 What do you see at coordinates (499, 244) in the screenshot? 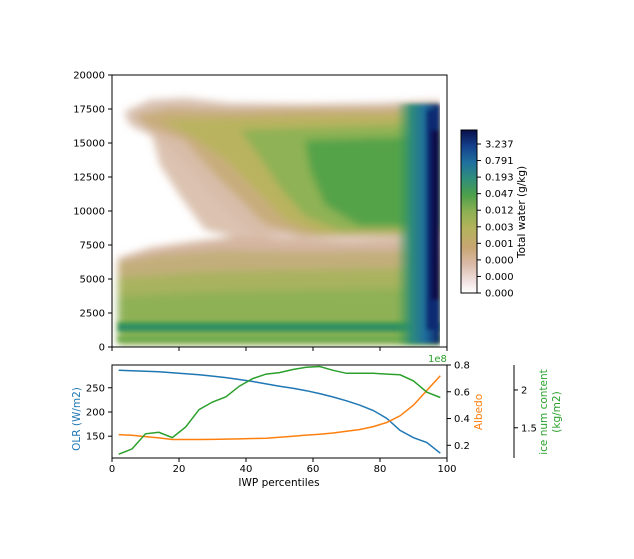
I see `colorbar-tick-label: 0.001` at bounding box center [499, 244].